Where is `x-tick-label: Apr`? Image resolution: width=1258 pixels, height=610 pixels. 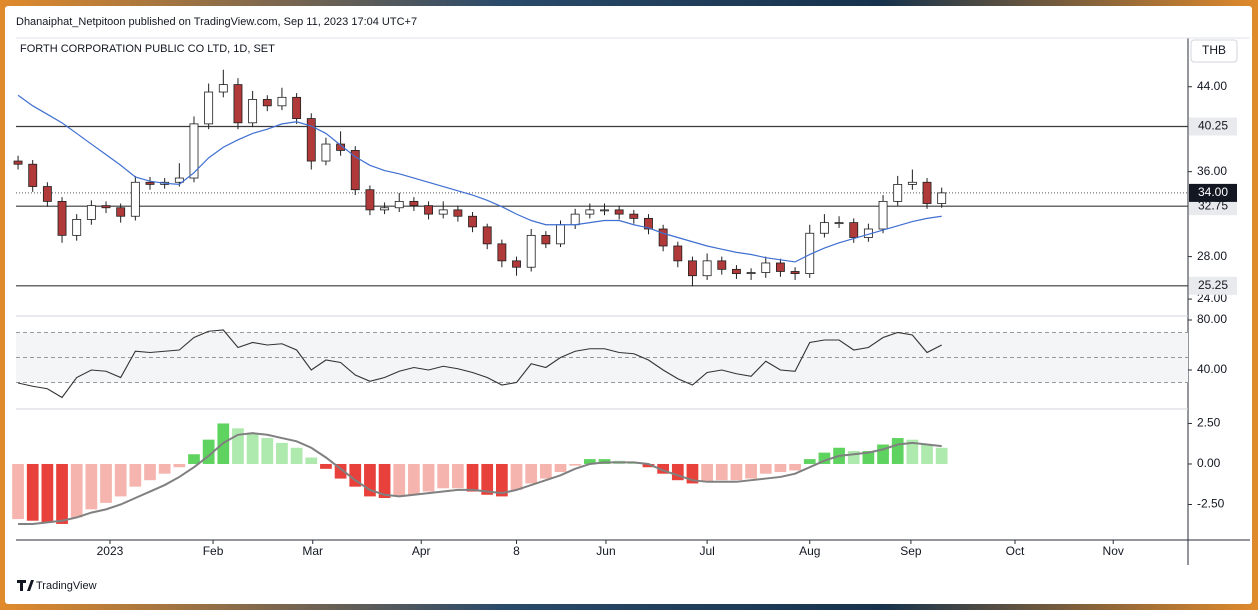
x-tick-label: Apr is located at coordinates (421, 551).